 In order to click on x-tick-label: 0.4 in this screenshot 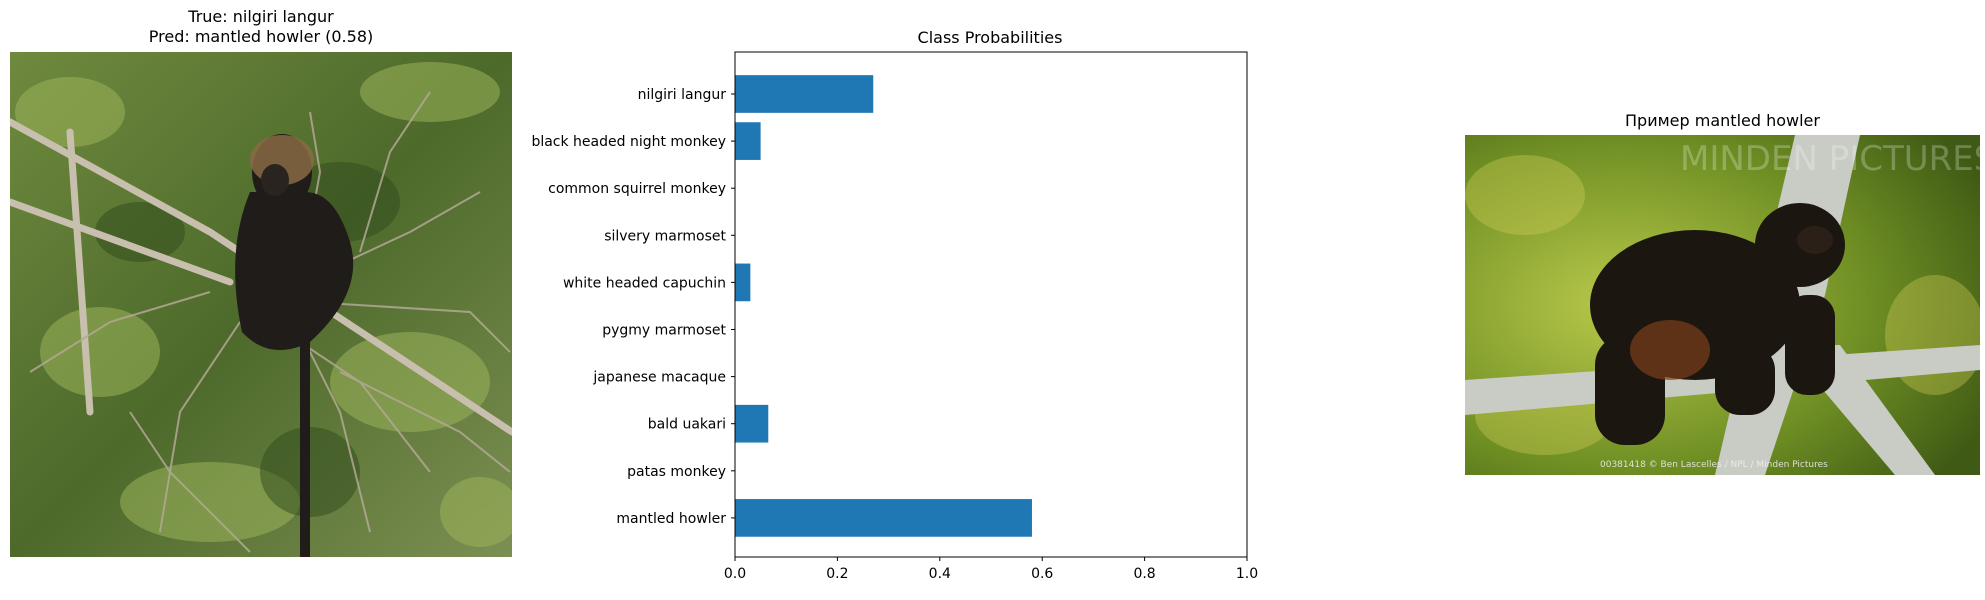, I will do `click(940, 574)`.